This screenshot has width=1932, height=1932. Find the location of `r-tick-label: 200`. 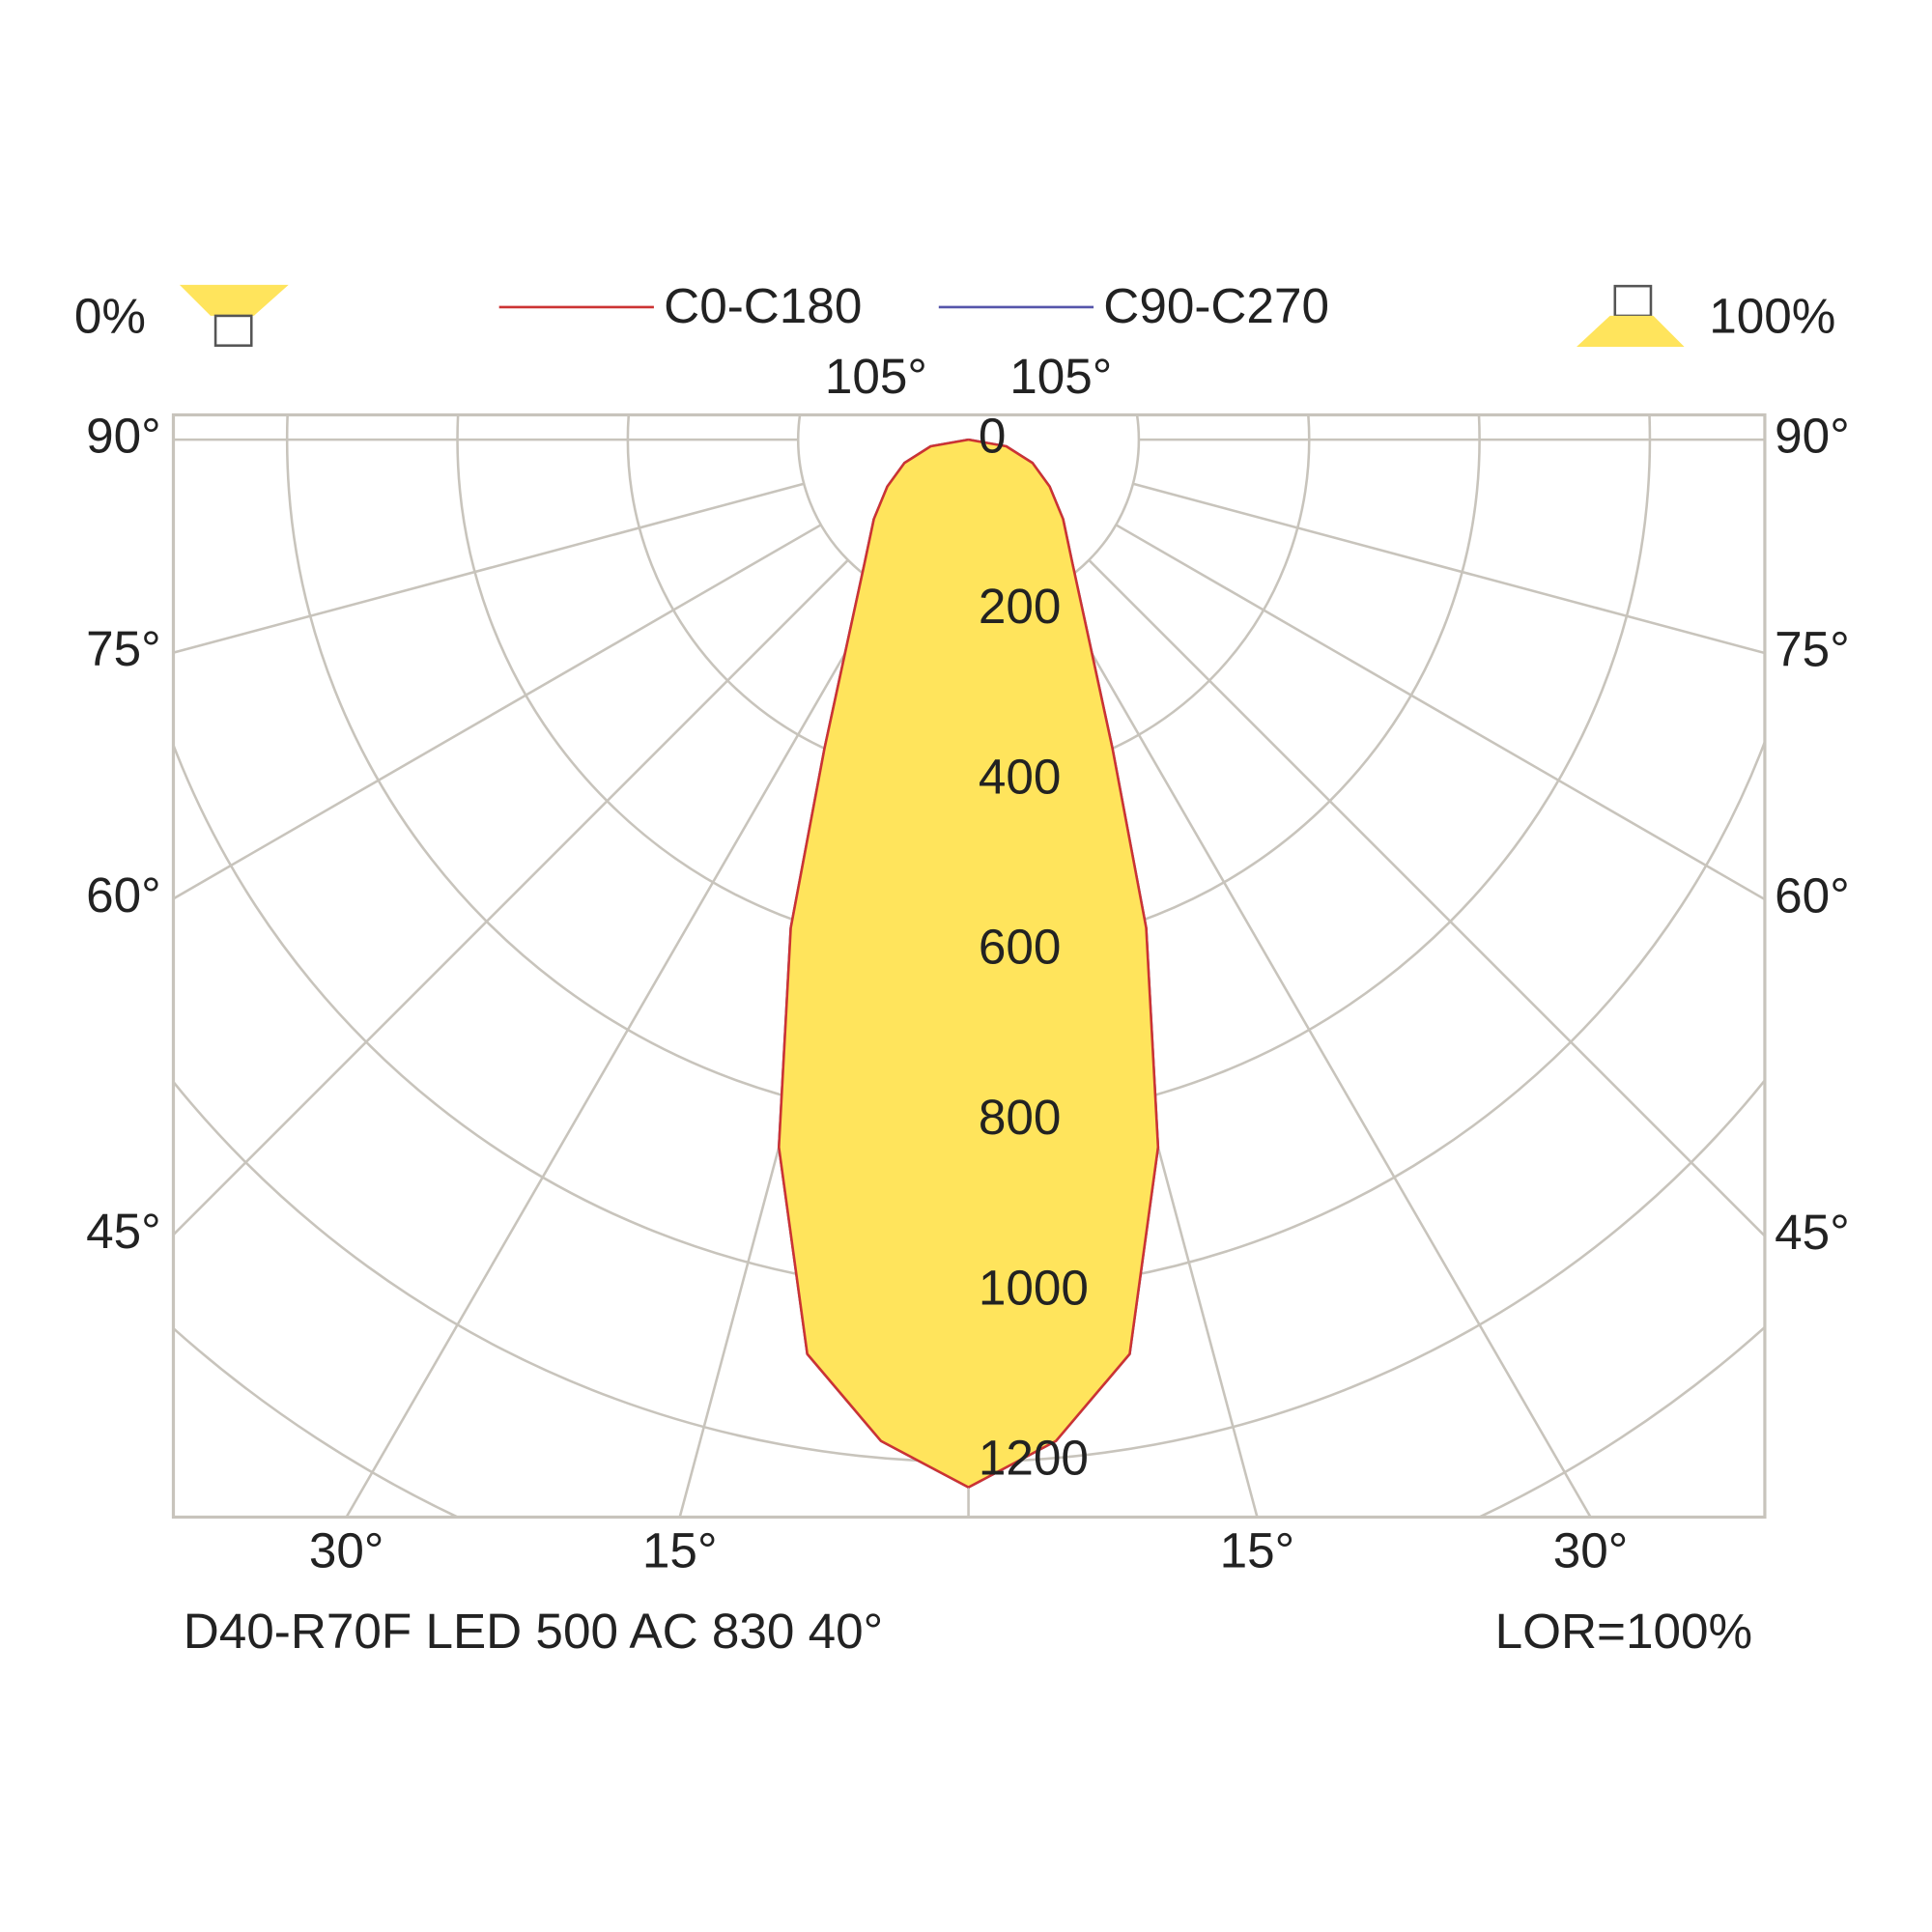

r-tick-label: 200 is located at coordinates (1021, 606).